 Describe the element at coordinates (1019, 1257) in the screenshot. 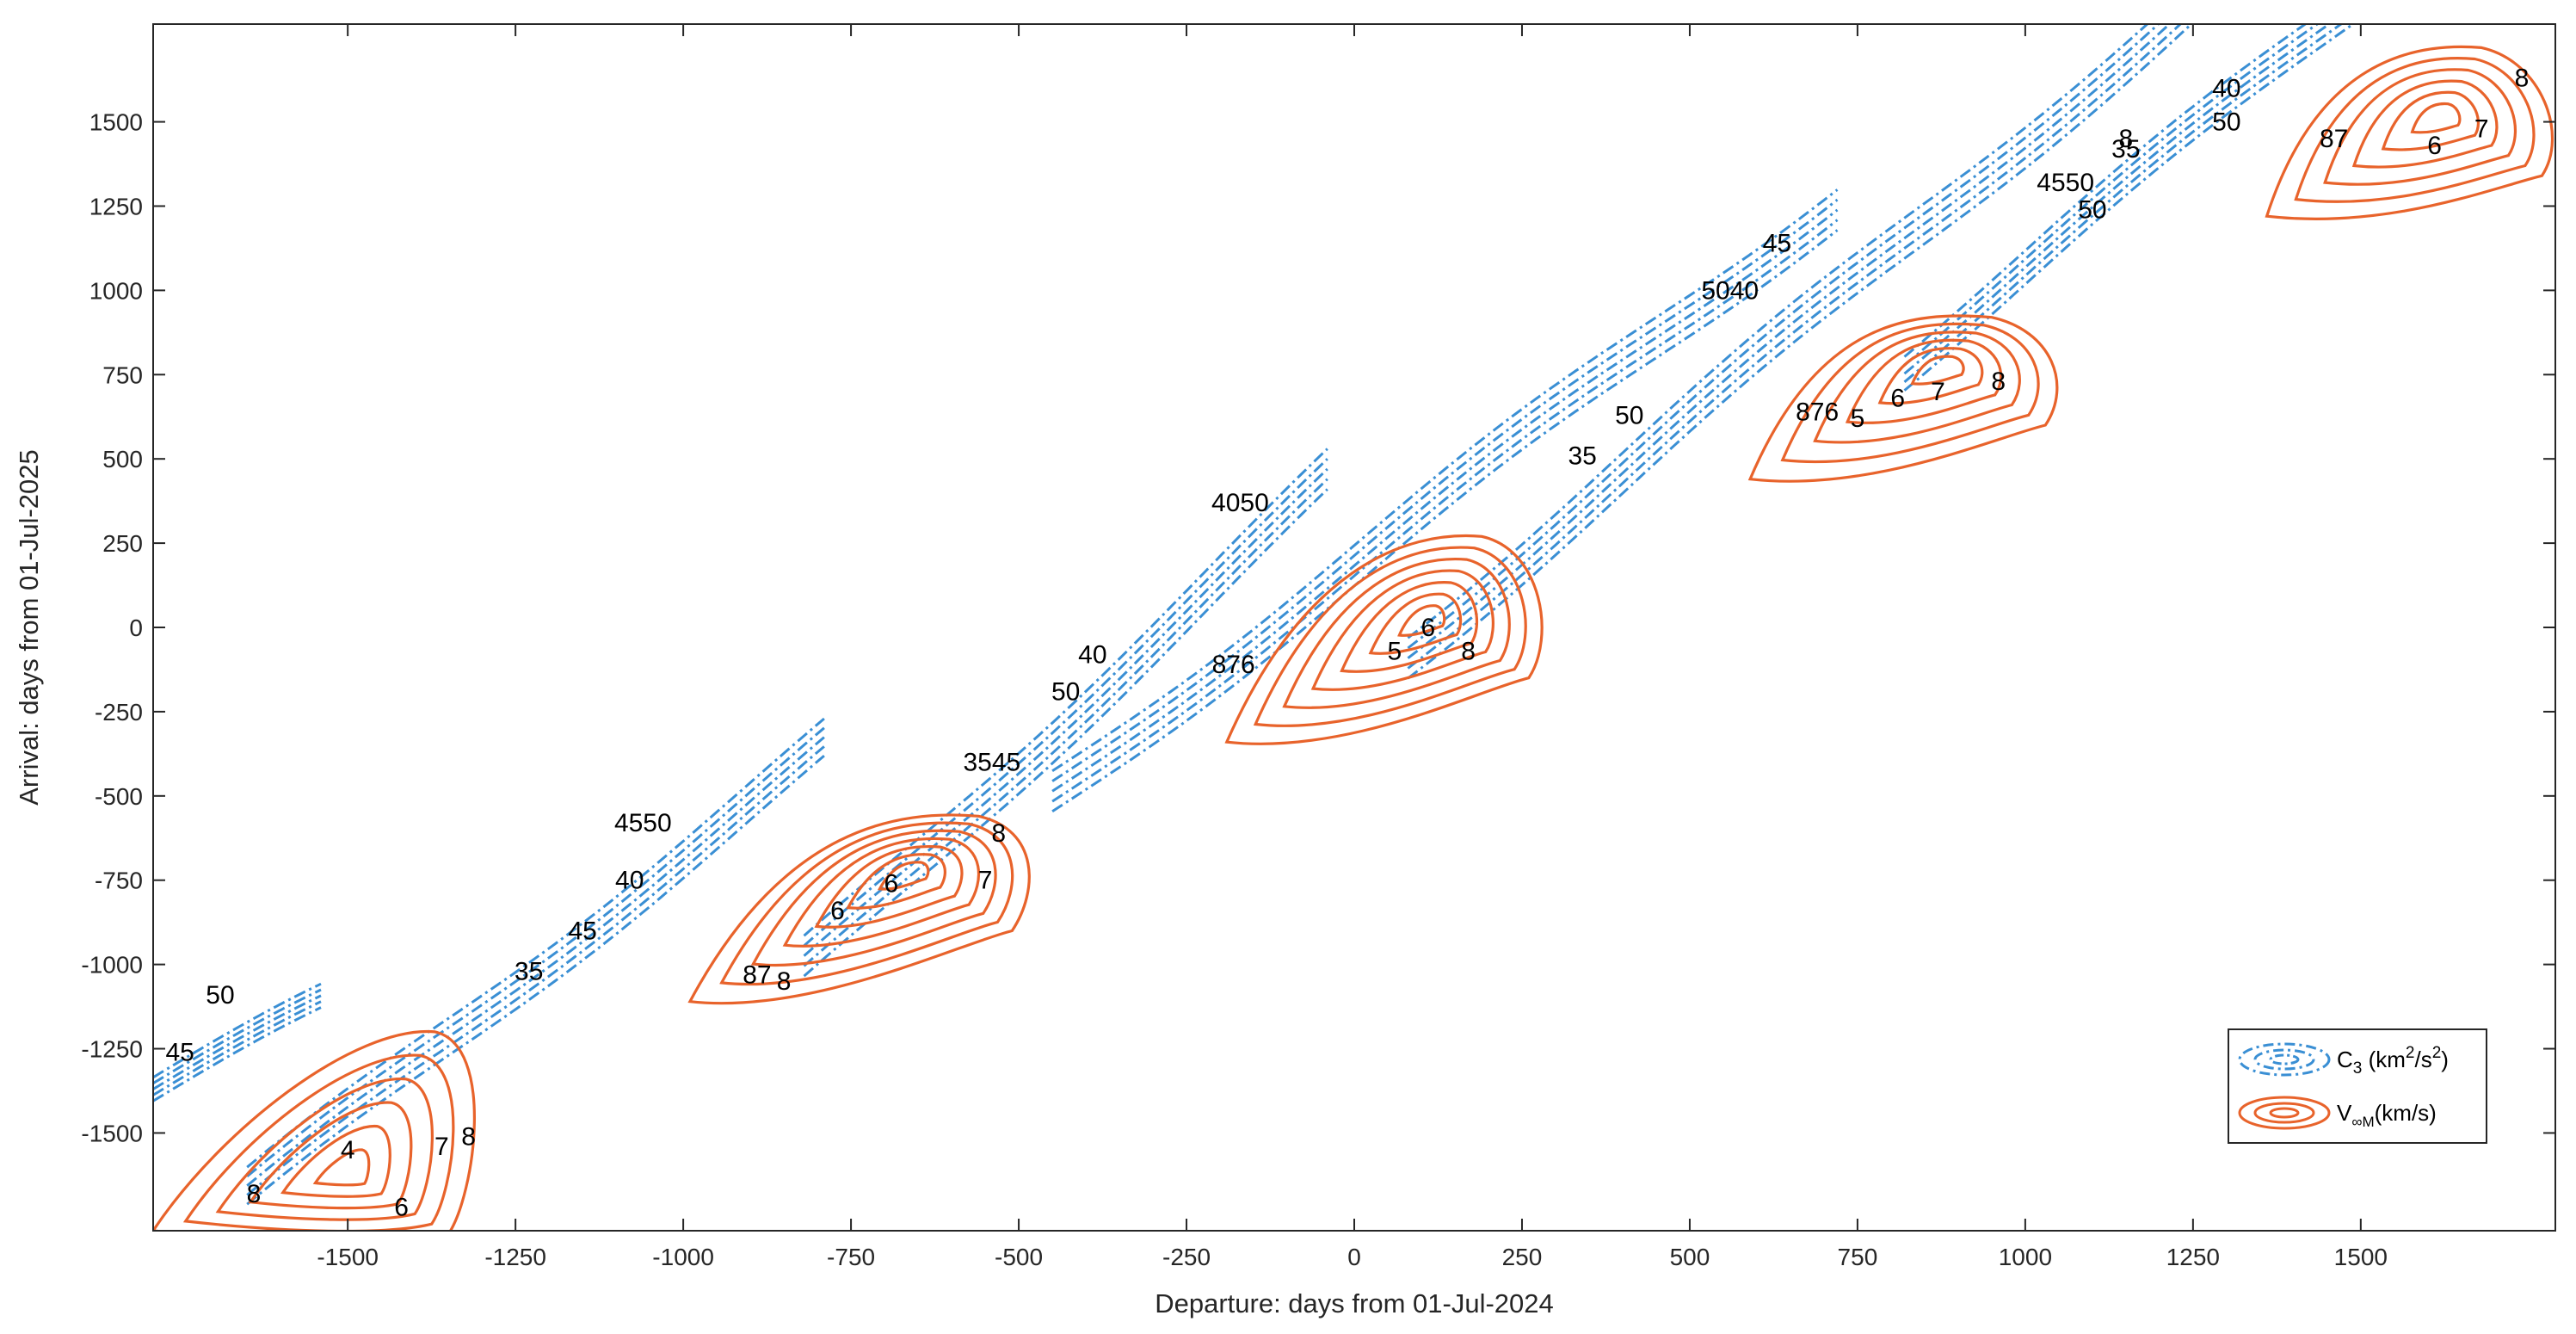

I see `x-tick-label: -500` at that location.